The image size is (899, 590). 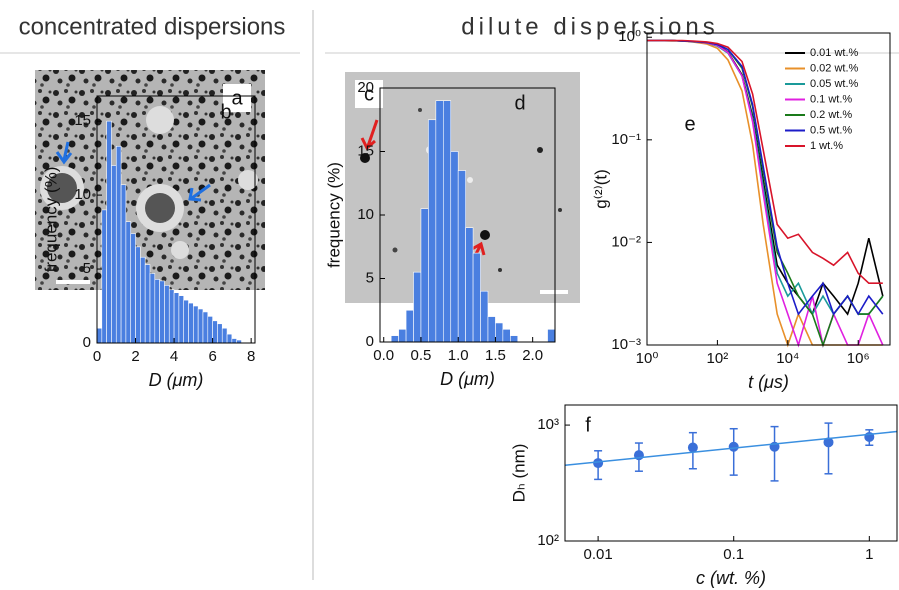 I want to click on y-axis-label: Dₕ (nm), so click(x=518, y=473).